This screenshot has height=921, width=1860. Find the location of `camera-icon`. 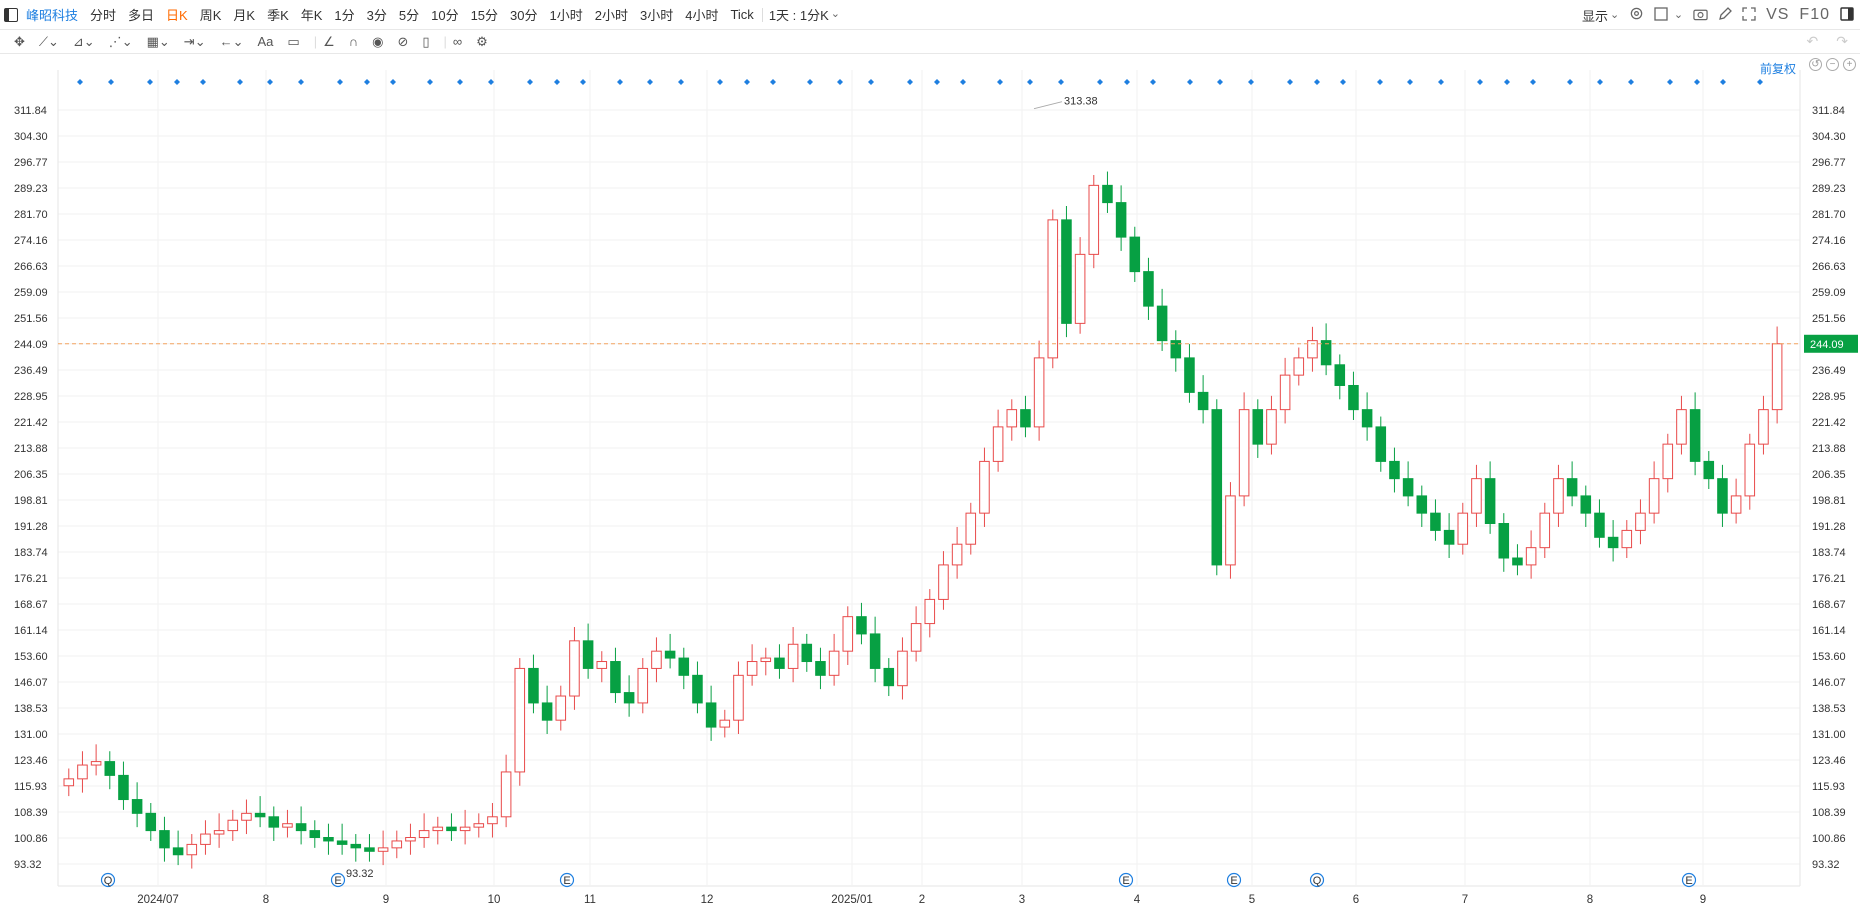

camera-icon is located at coordinates (1700, 15).